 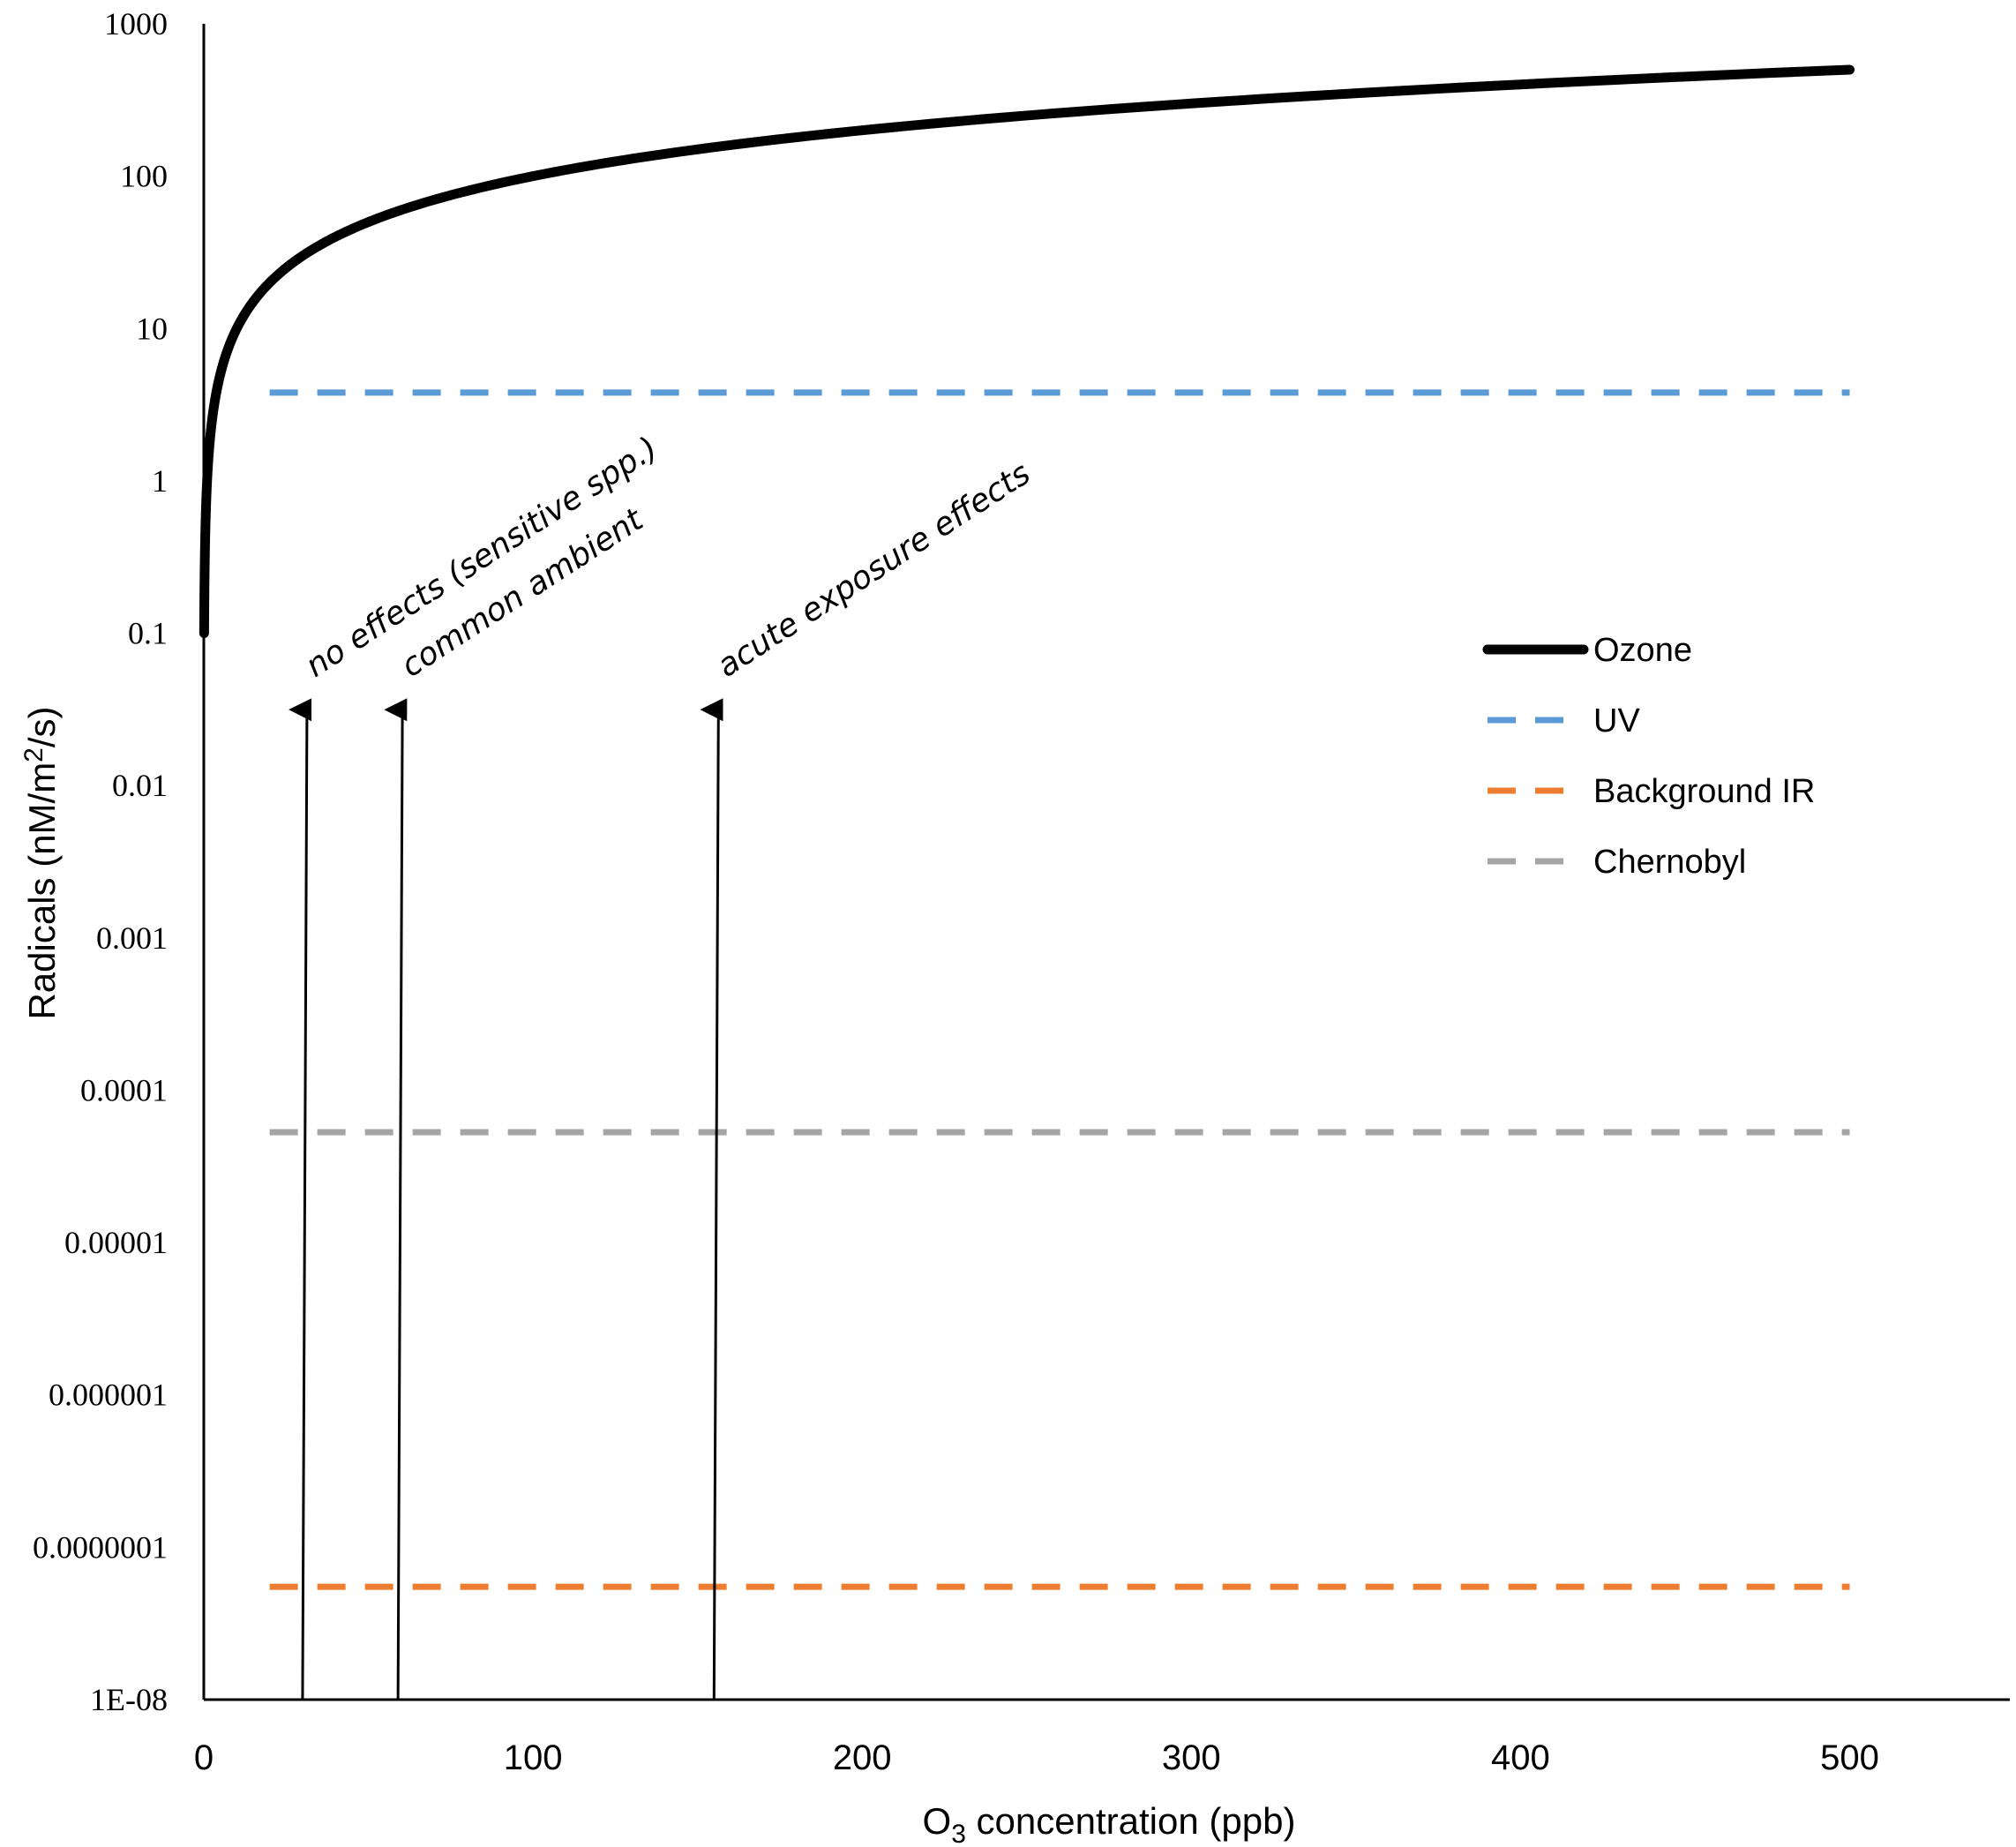 What do you see at coordinates (140, 785) in the screenshot?
I see `y-tick-label: 0.01` at bounding box center [140, 785].